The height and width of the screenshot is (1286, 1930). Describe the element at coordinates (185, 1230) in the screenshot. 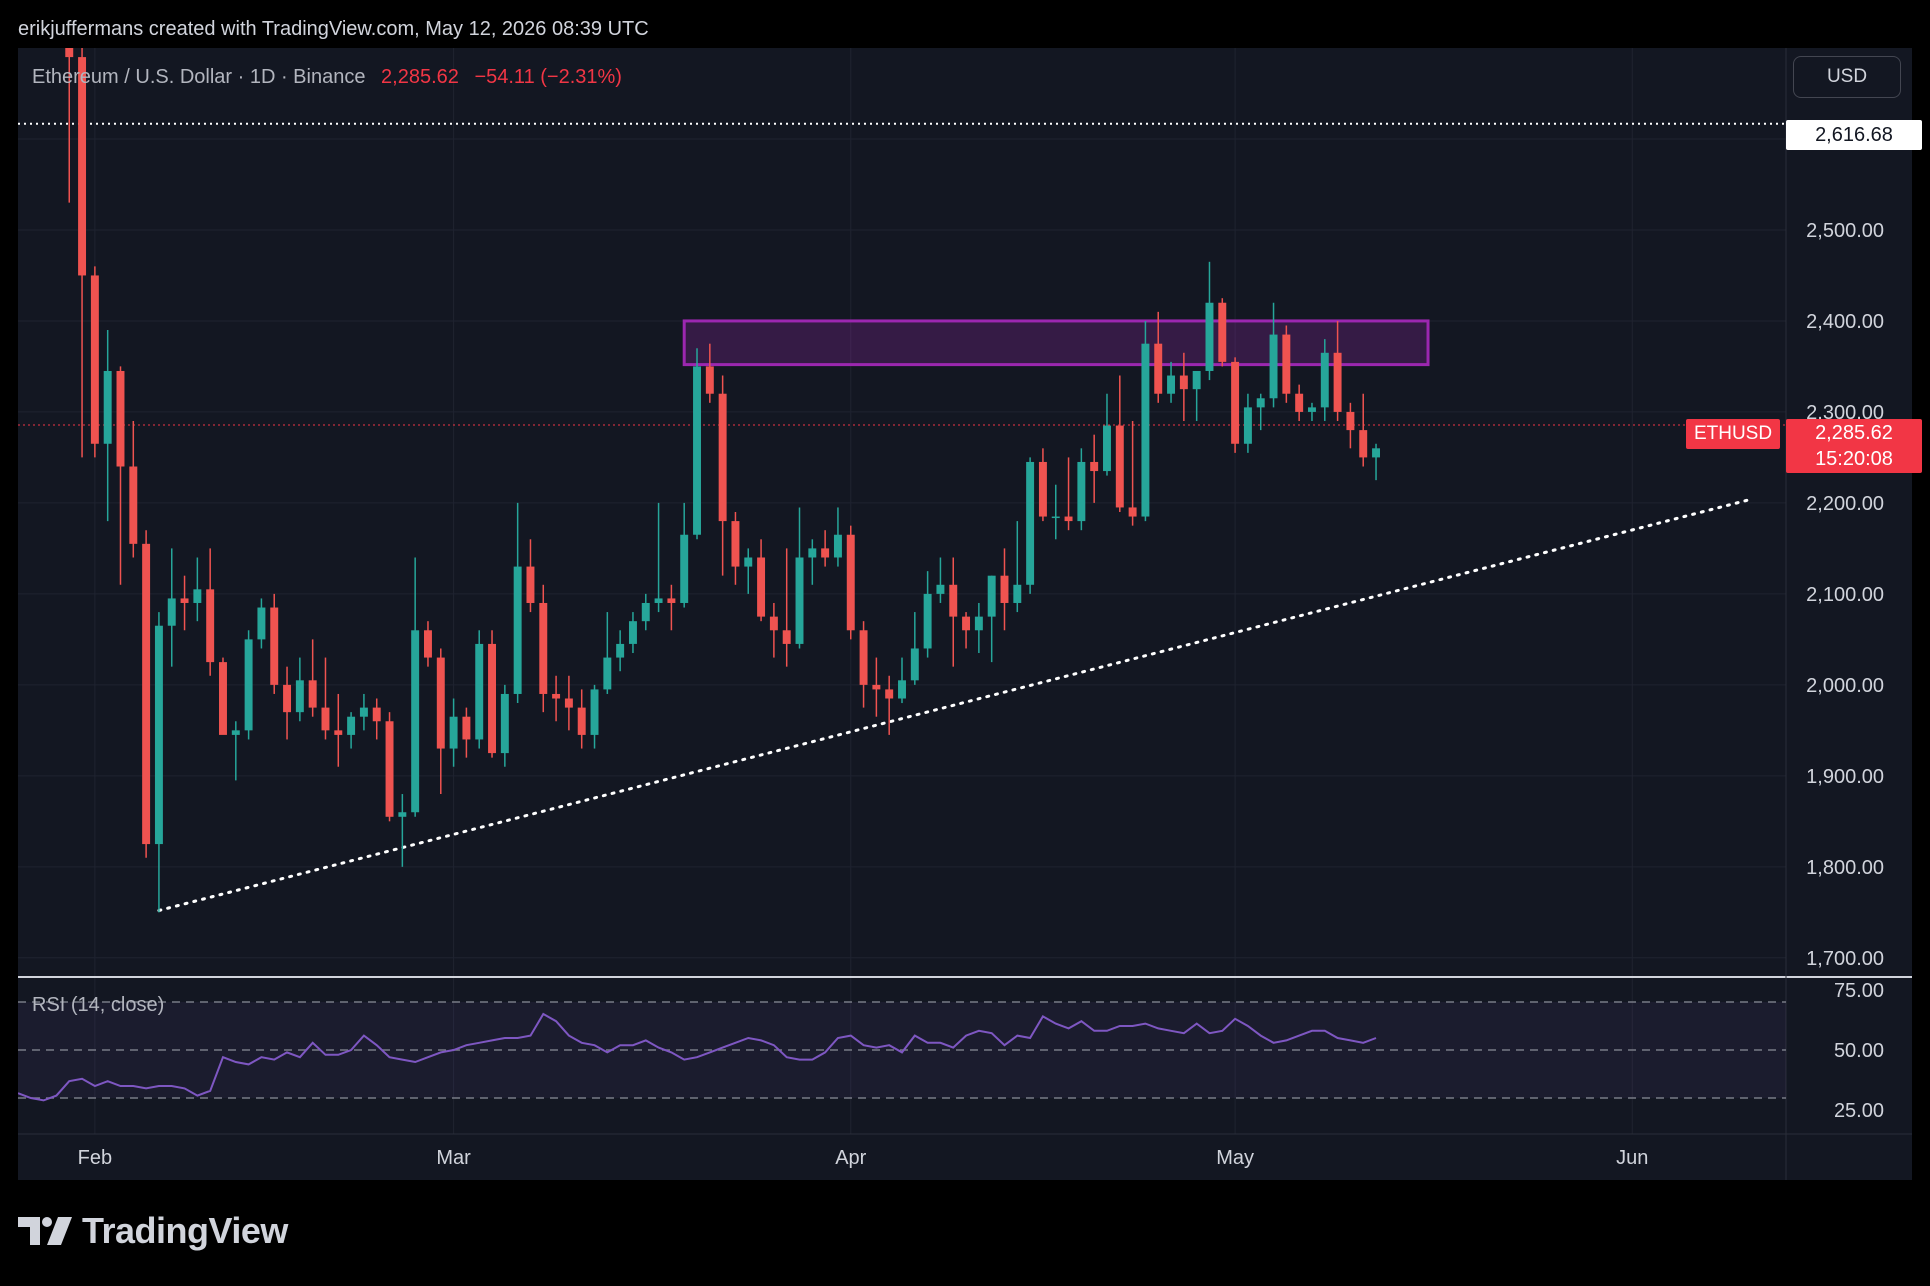

I see `tradingview-logo-text: TradingView` at that location.